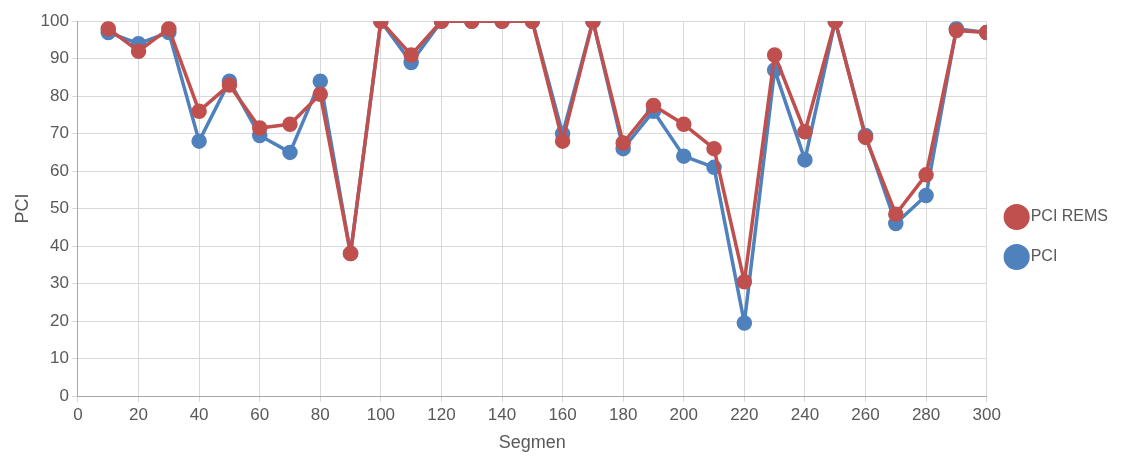  I want to click on x-tick-label: 100, so click(381, 414).